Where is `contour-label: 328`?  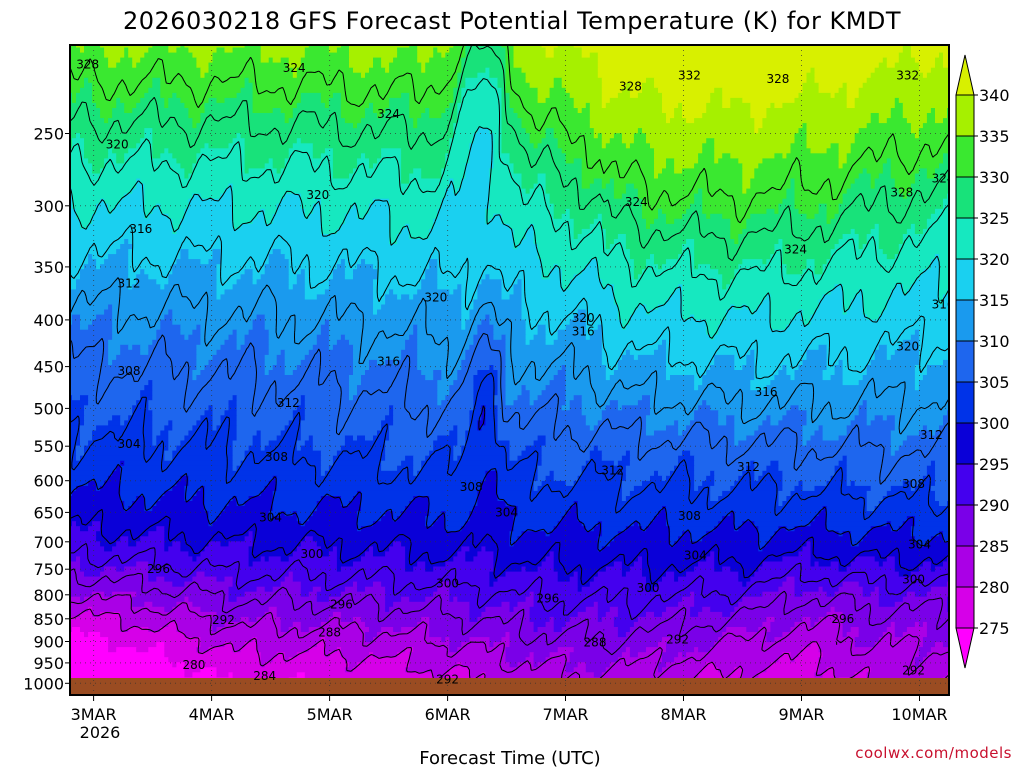
contour-label: 328 is located at coordinates (87, 64).